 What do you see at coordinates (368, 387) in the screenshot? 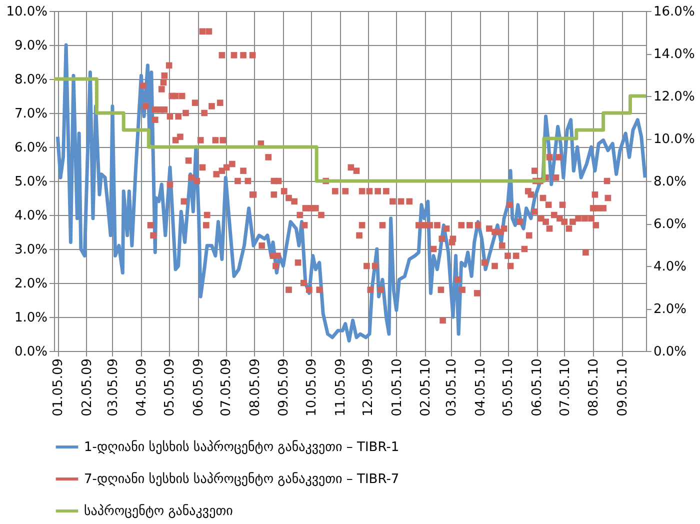
I see `x-tick-label: 12.05.09` at bounding box center [368, 387].